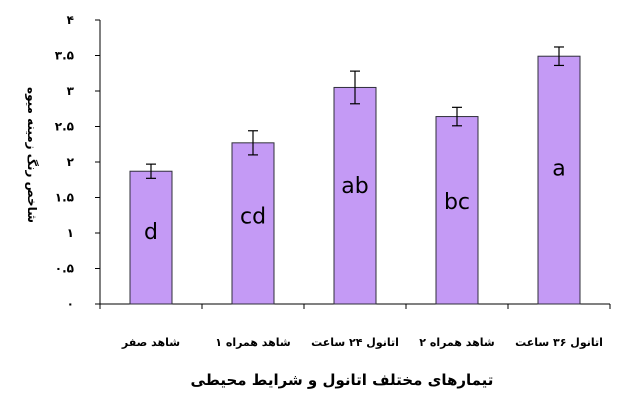  I want to click on x-category-label: اتانول ۳۶ ساعت, so click(559, 342).